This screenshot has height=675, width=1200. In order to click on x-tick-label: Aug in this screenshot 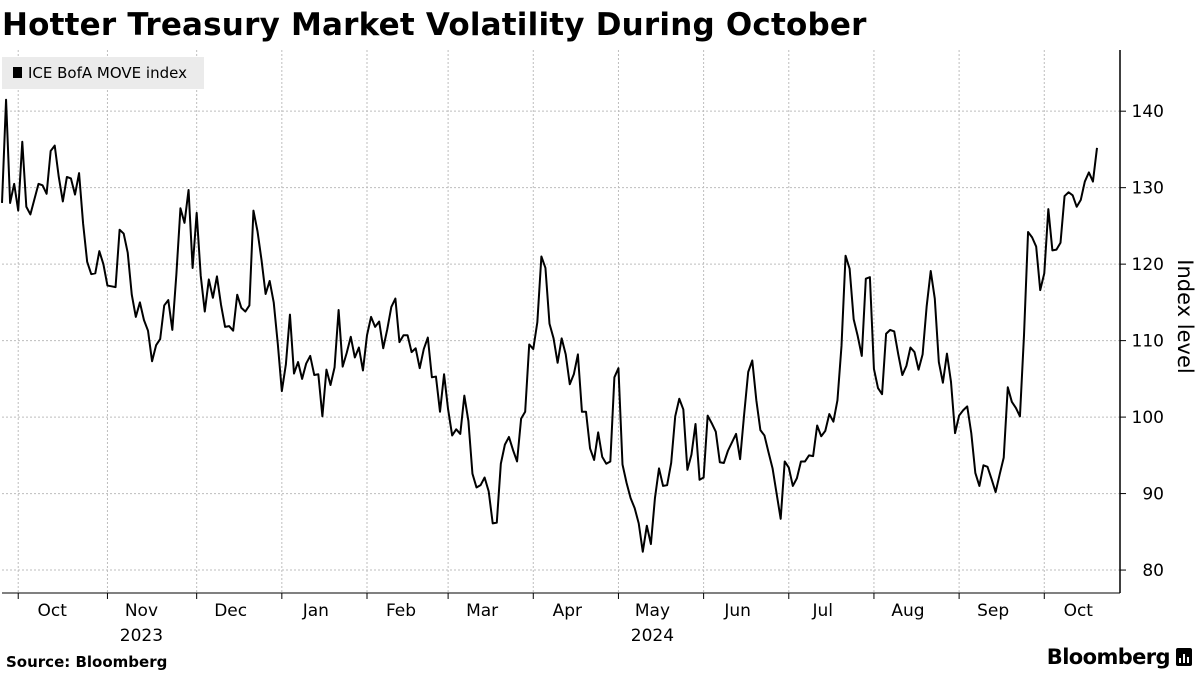, I will do `click(907, 611)`.